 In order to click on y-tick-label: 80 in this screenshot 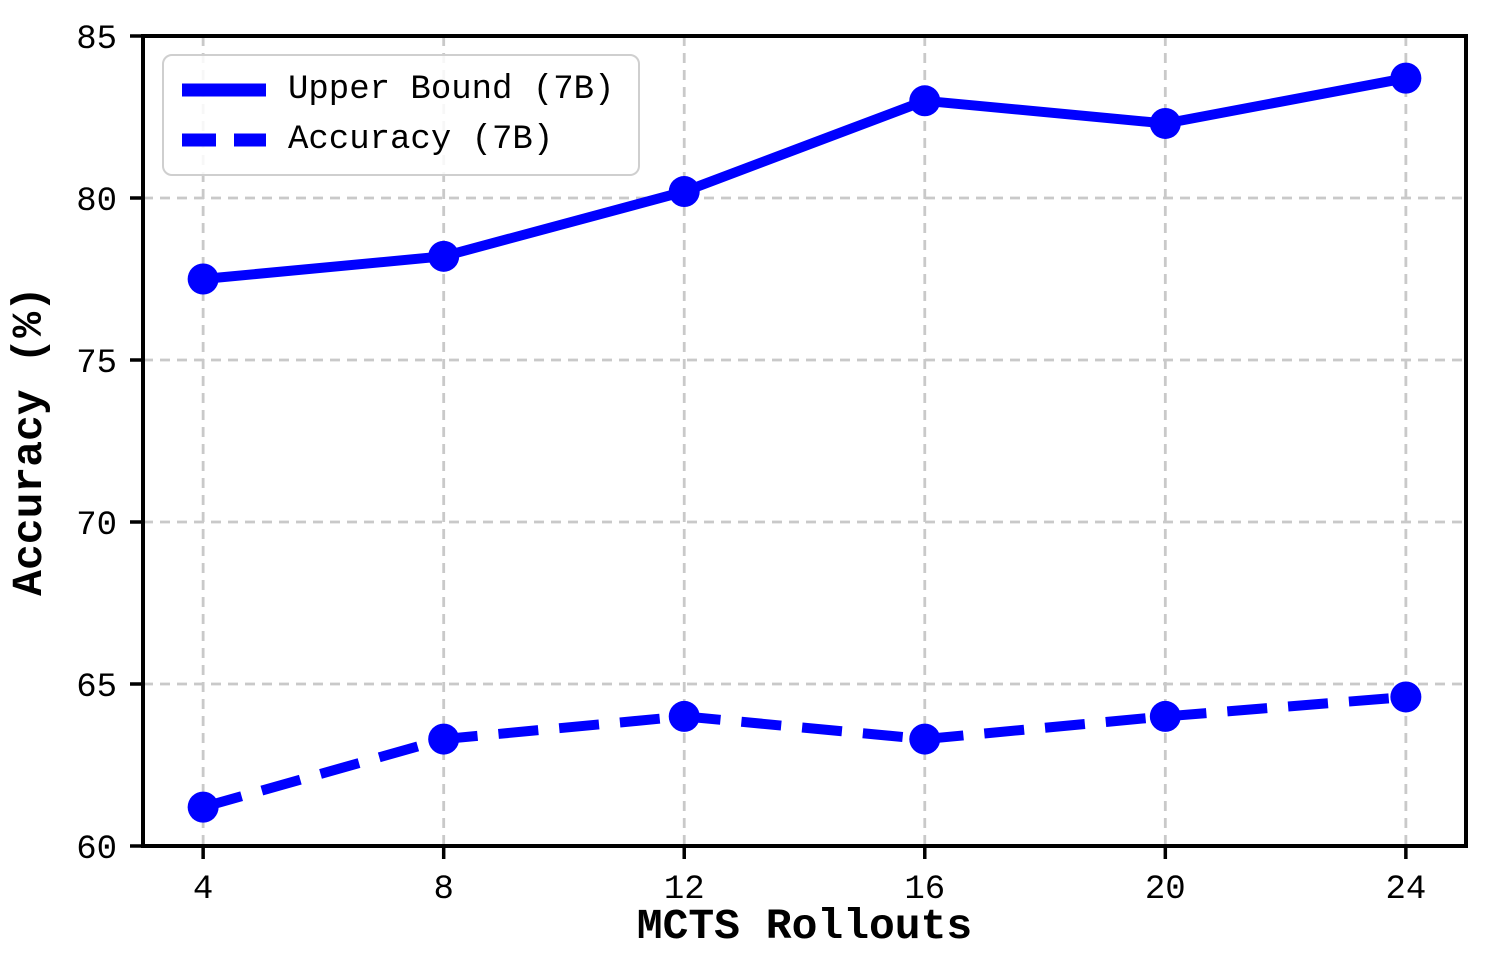, I will do `click(96, 202)`.